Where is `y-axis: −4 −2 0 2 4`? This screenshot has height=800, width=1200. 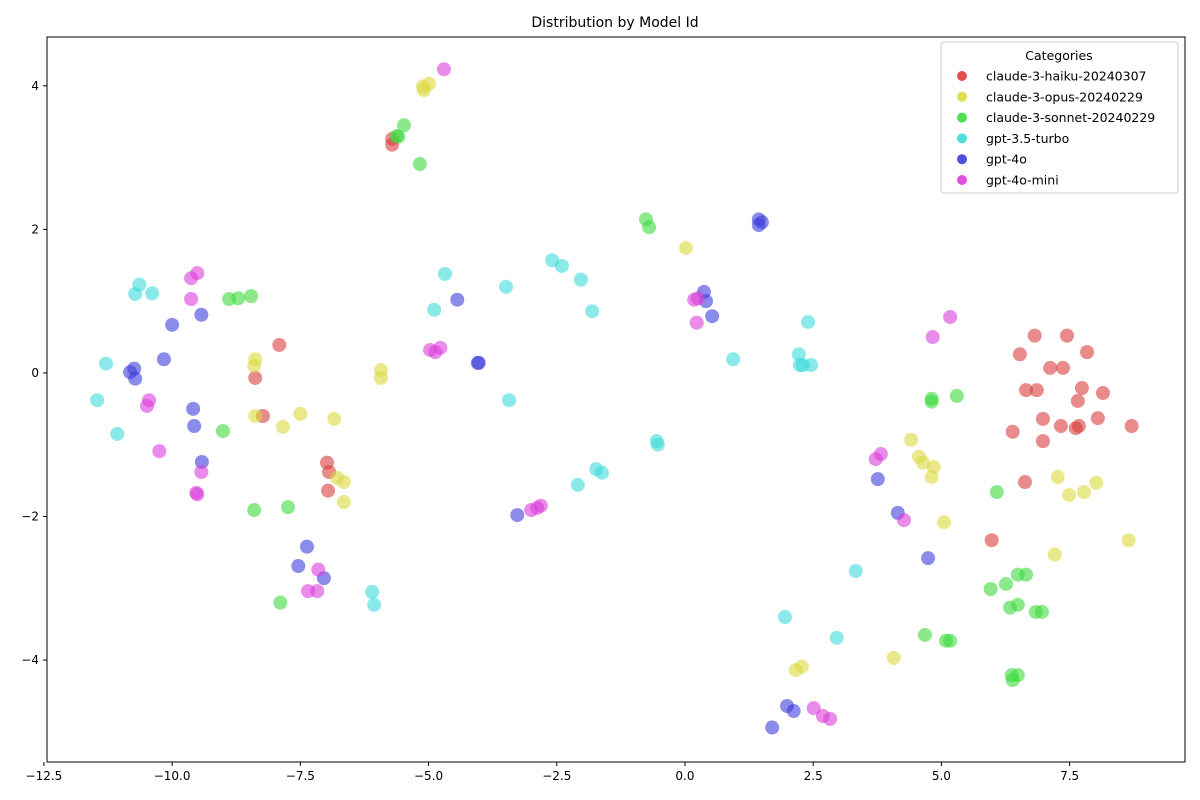
y-axis: −4 −2 0 2 4 is located at coordinates (34, 373).